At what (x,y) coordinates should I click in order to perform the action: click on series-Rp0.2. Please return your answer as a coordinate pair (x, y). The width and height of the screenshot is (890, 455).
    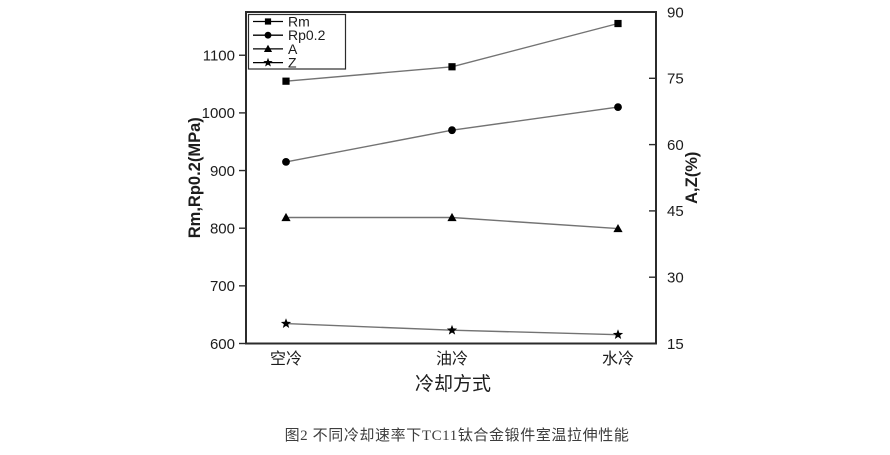
    Looking at the image, I should click on (452, 134).